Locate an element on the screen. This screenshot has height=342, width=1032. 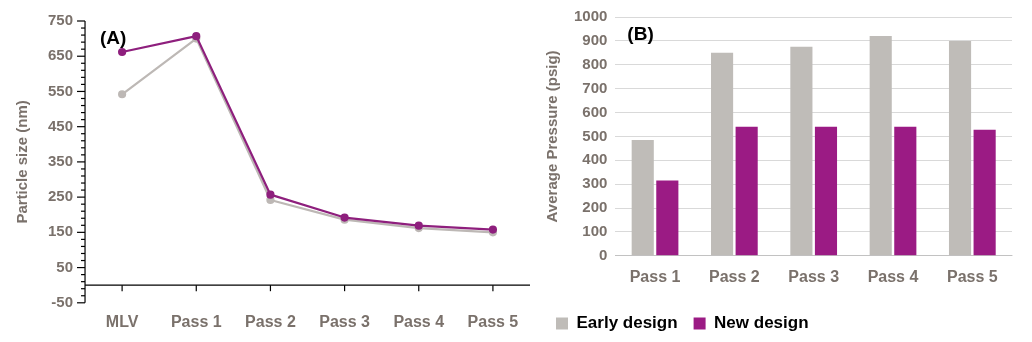
y-tick-label: 900 is located at coordinates (595, 40).